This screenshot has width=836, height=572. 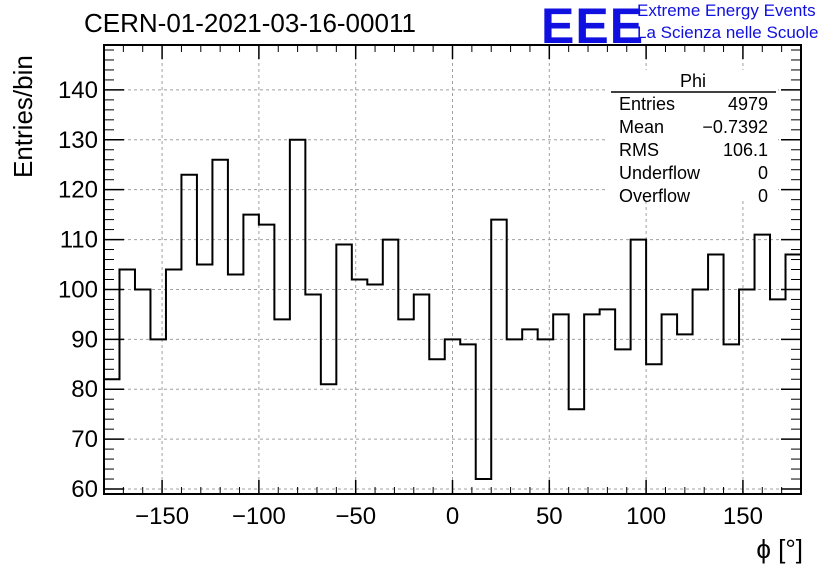 I want to click on stats-value-mean: −0.7392, so click(x=735, y=127).